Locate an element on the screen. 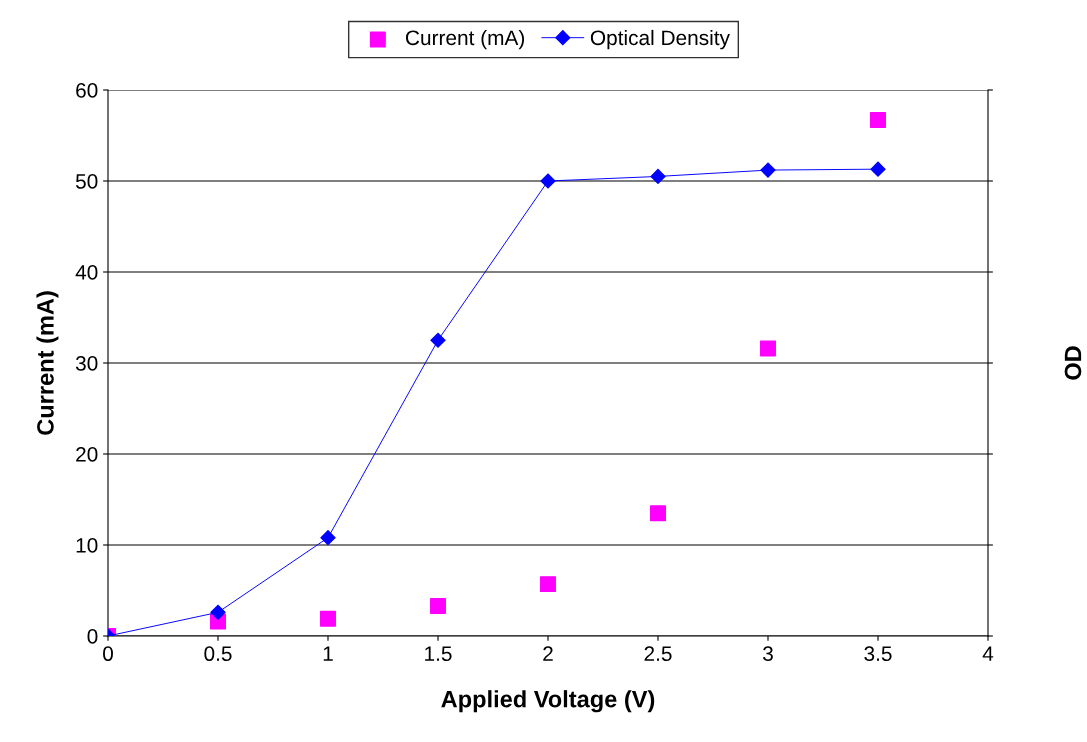  y-tick-label: 50 is located at coordinates (86, 181).